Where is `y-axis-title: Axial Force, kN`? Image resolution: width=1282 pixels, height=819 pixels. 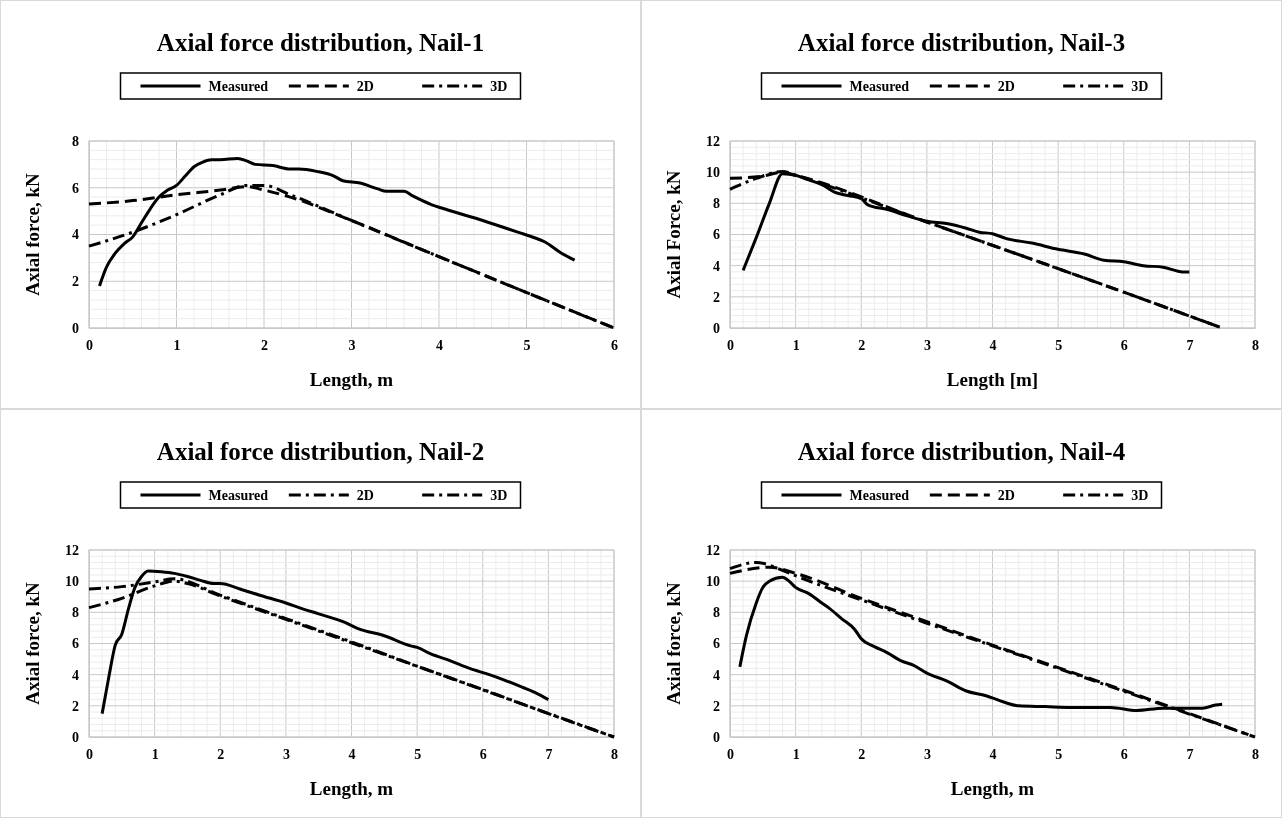
y-axis-title: Axial Force, kN is located at coordinates (673, 234).